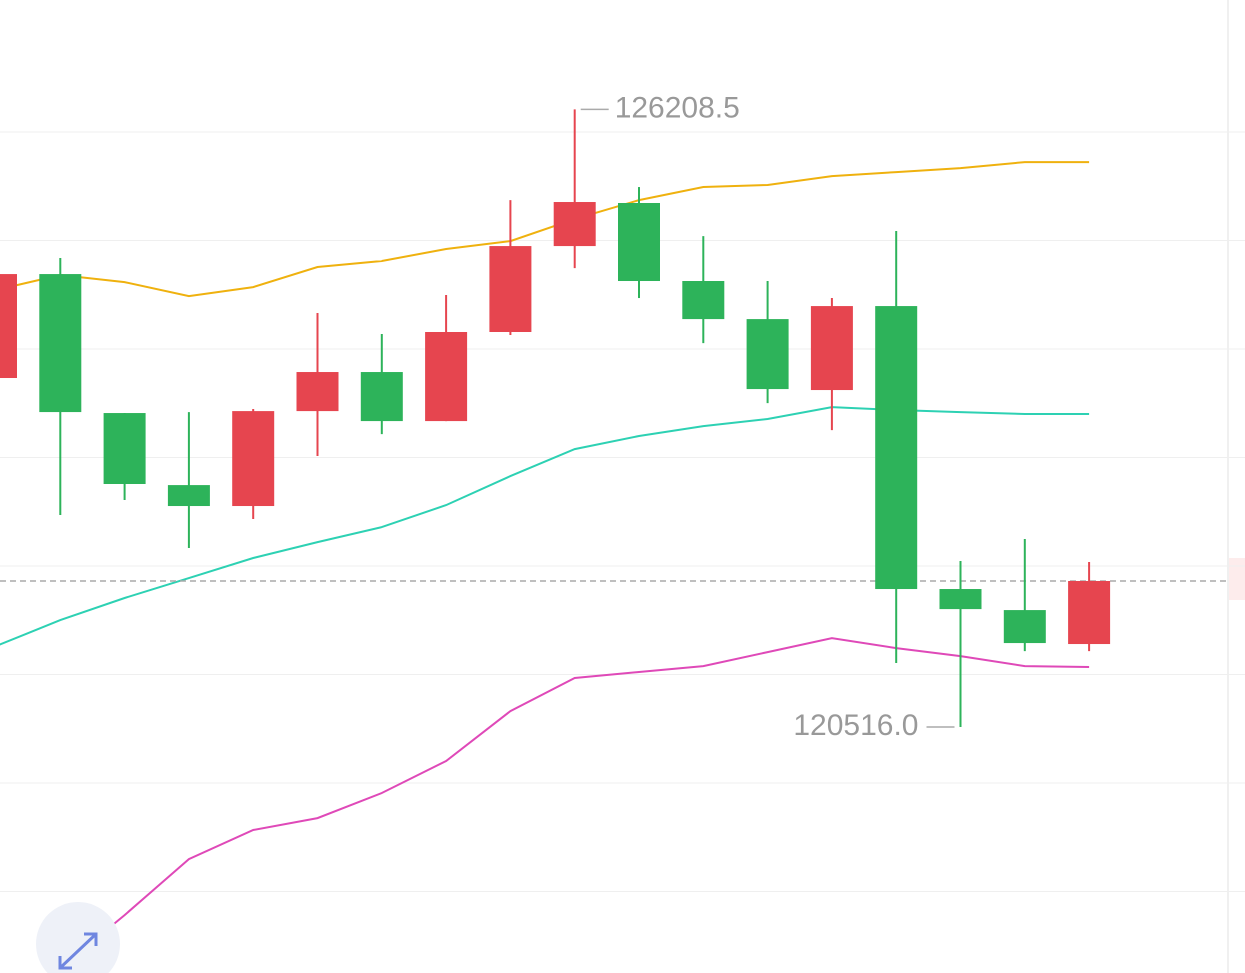 The image size is (1245, 973). I want to click on band-line, so click(545, 229).